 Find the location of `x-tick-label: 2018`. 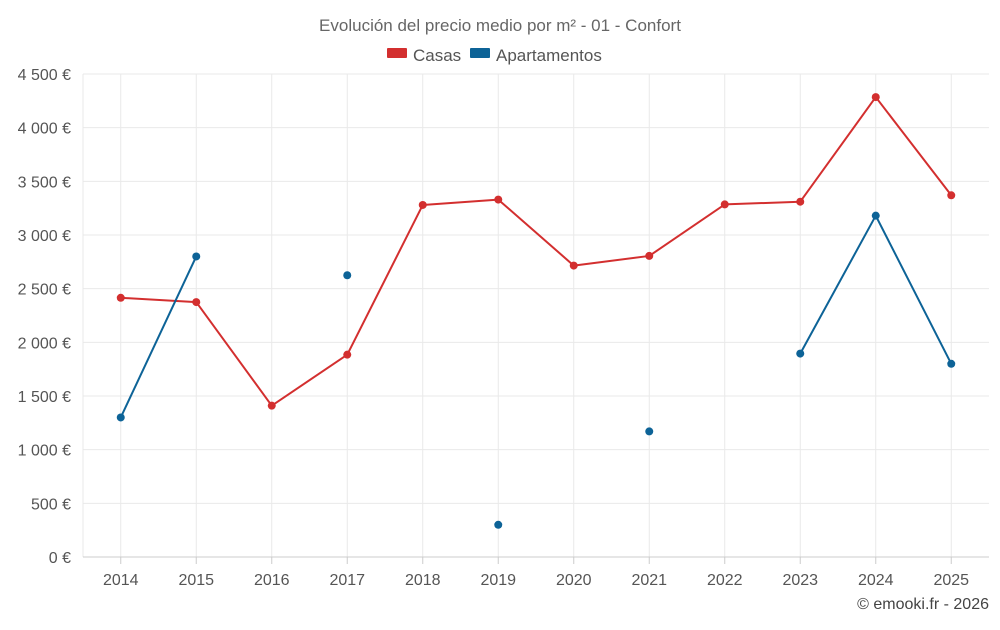

x-tick-label: 2018 is located at coordinates (423, 580).